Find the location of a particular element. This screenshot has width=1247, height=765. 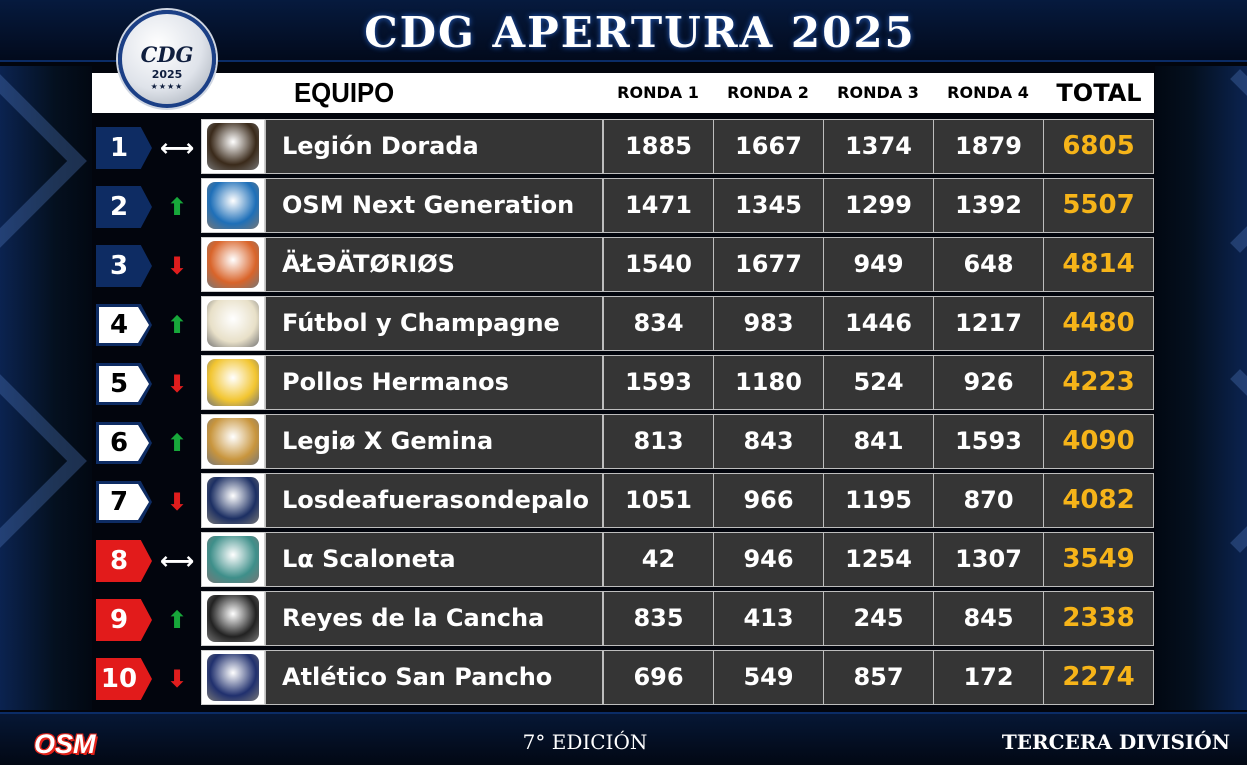

position-badge: 5 is located at coordinates (124, 384).